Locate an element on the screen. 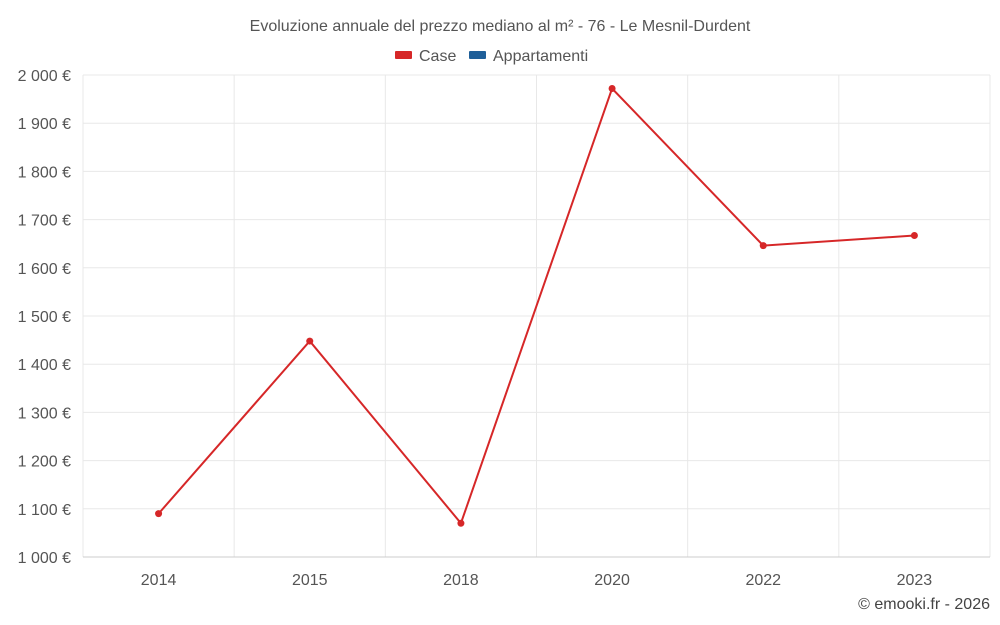 The height and width of the screenshot is (625, 1000). x-tick-label: 2015 is located at coordinates (310, 580).